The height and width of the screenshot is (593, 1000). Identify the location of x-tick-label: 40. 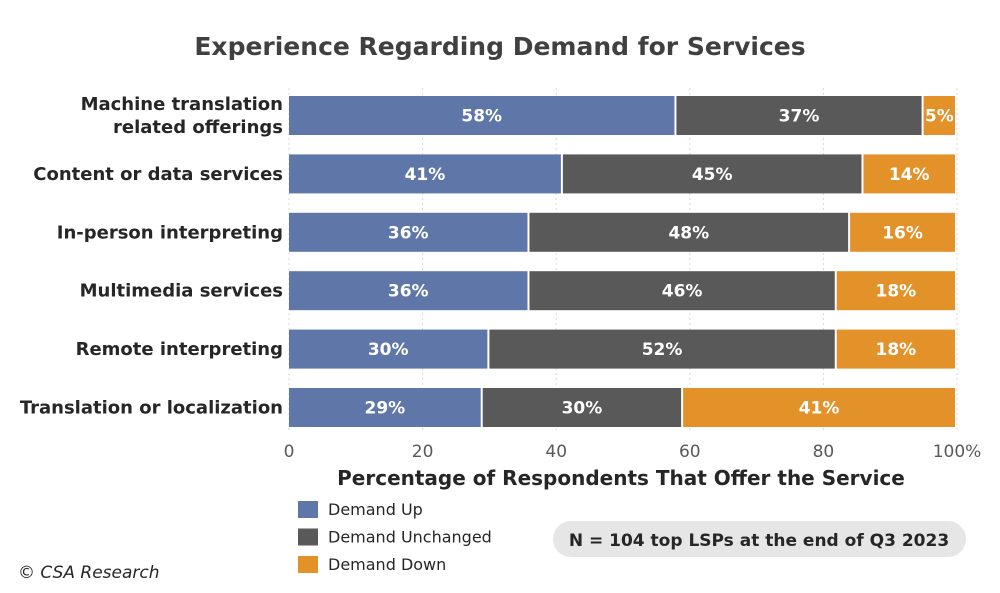
(556, 452).